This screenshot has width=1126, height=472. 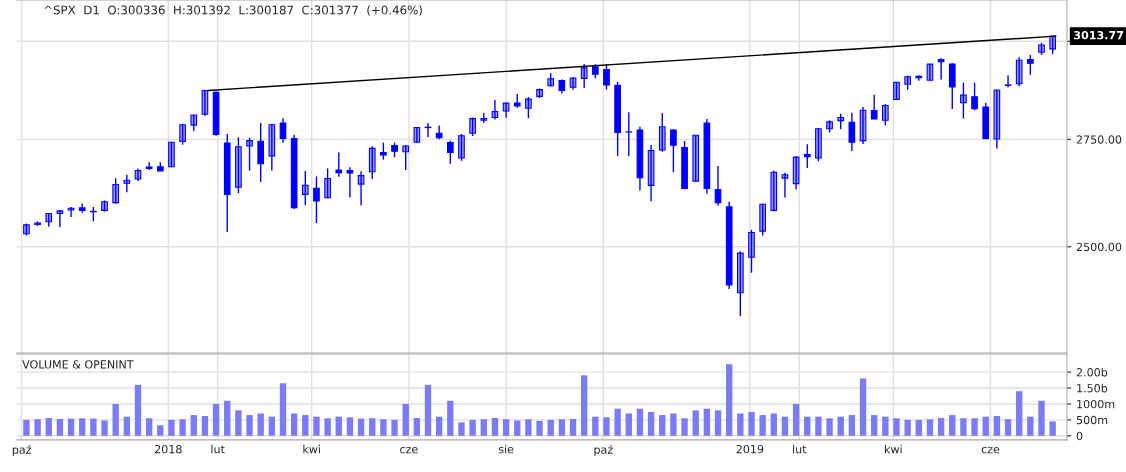 What do you see at coordinates (78, 364) in the screenshot?
I see `chart-title: VOLUME & OPENINT` at bounding box center [78, 364].